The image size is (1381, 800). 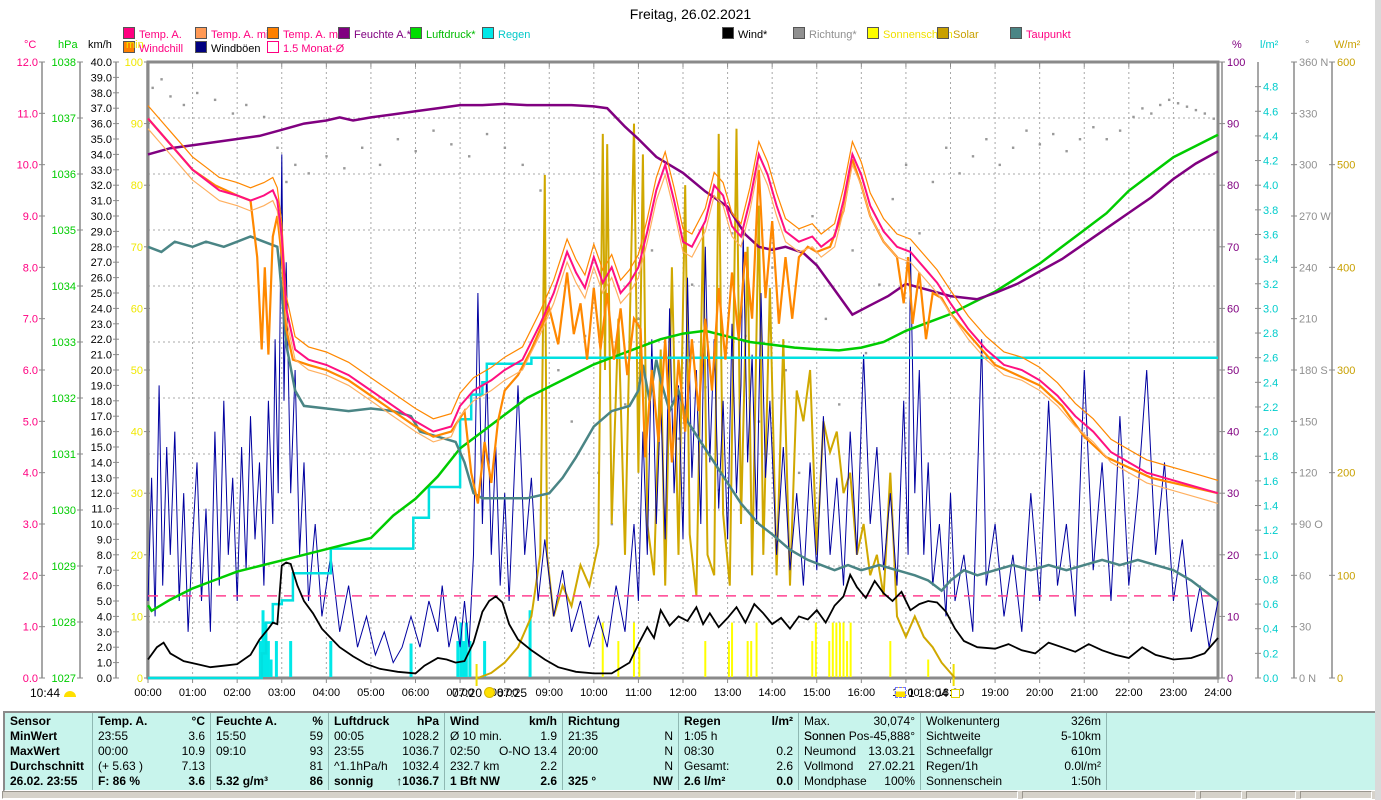 What do you see at coordinates (1233, 556) in the screenshot?
I see `axis-label-humidity-pct: 20` at bounding box center [1233, 556].